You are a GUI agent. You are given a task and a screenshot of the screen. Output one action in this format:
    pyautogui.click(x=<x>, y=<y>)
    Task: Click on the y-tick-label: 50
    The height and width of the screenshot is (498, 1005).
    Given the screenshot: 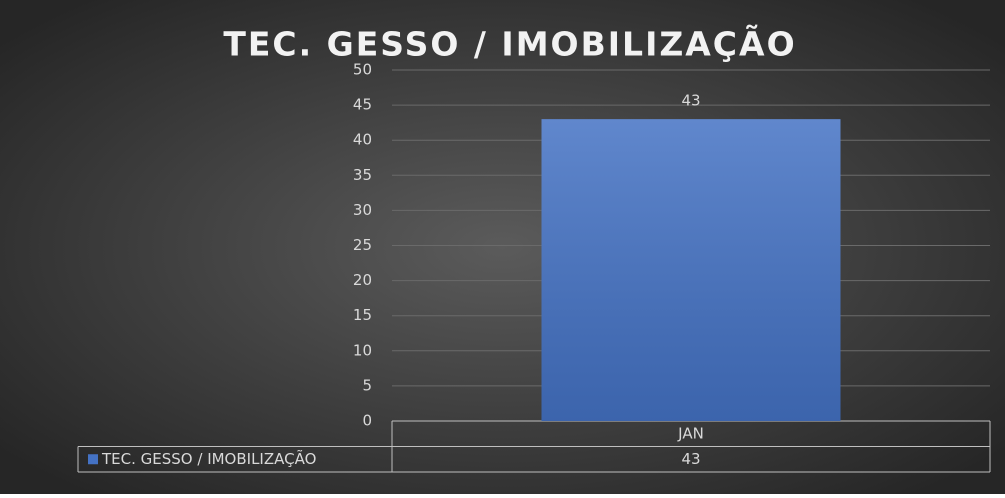 What is the action you would take?
    pyautogui.click(x=362, y=70)
    